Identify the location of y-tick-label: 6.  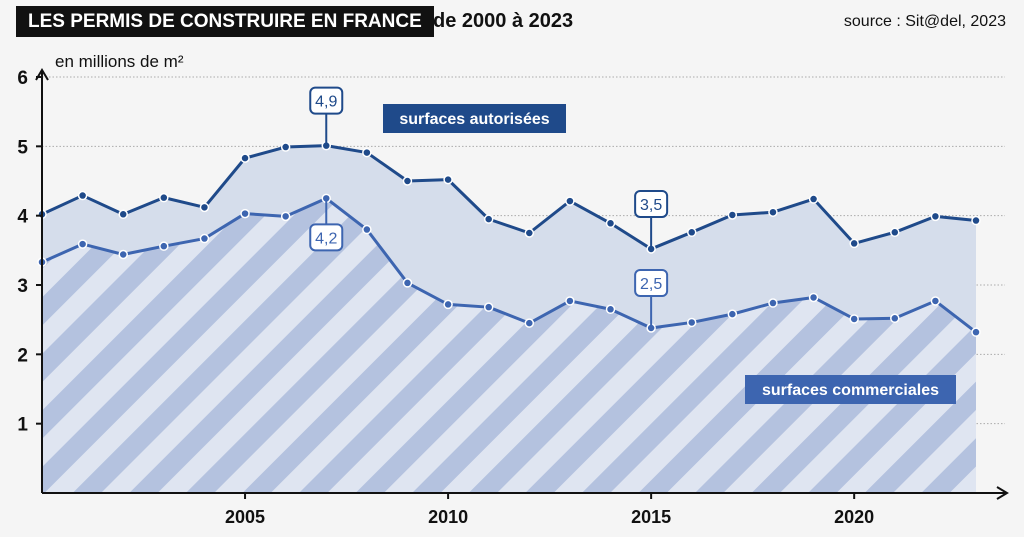
(22, 78).